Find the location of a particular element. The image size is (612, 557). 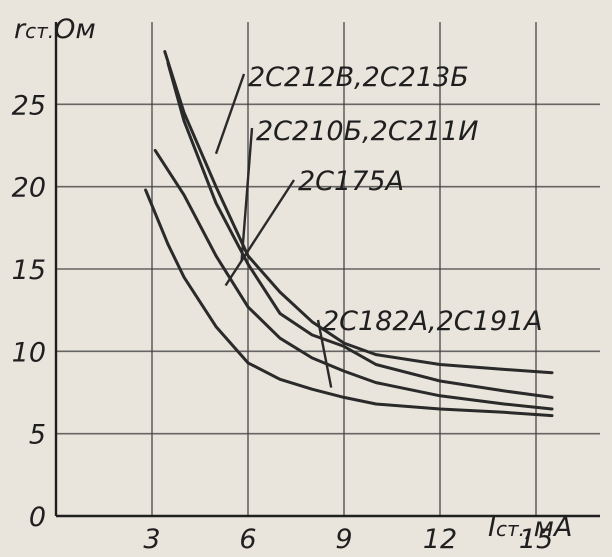

x-axis-comma: , is located at coordinates (529, 527).